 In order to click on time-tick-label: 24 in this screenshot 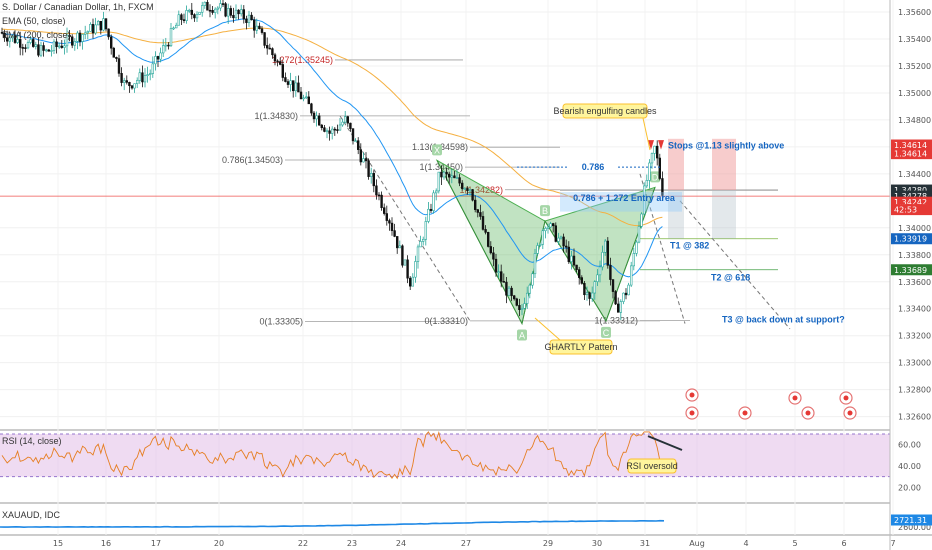, I will do `click(401, 543)`.